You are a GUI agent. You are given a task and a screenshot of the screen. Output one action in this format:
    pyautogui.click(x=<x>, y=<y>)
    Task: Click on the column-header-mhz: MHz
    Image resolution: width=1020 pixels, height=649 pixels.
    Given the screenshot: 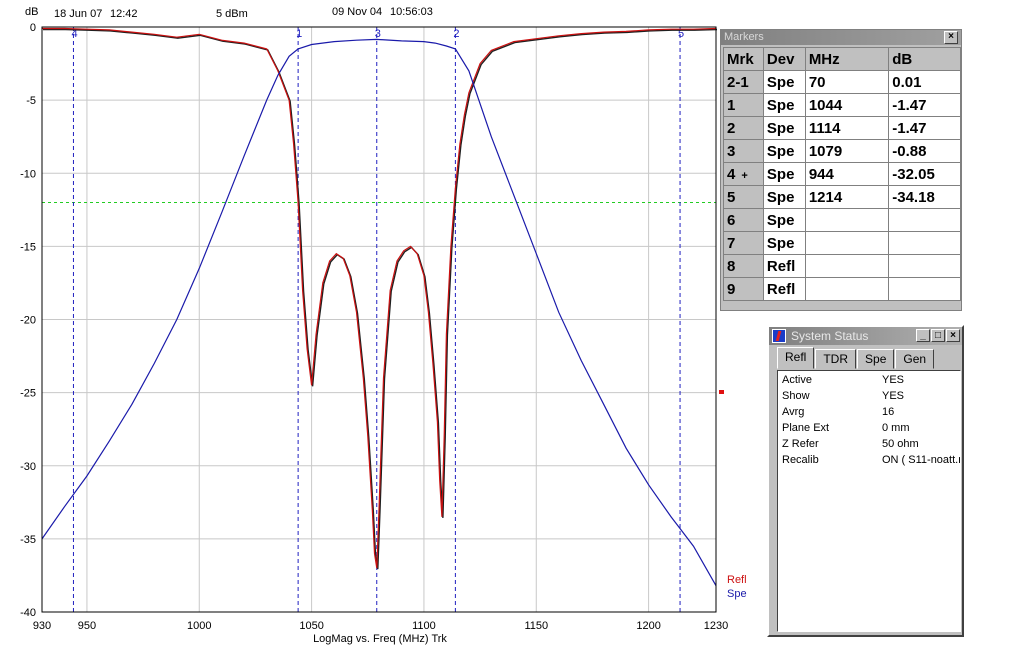 What is the action you would take?
    pyautogui.click(x=847, y=59)
    